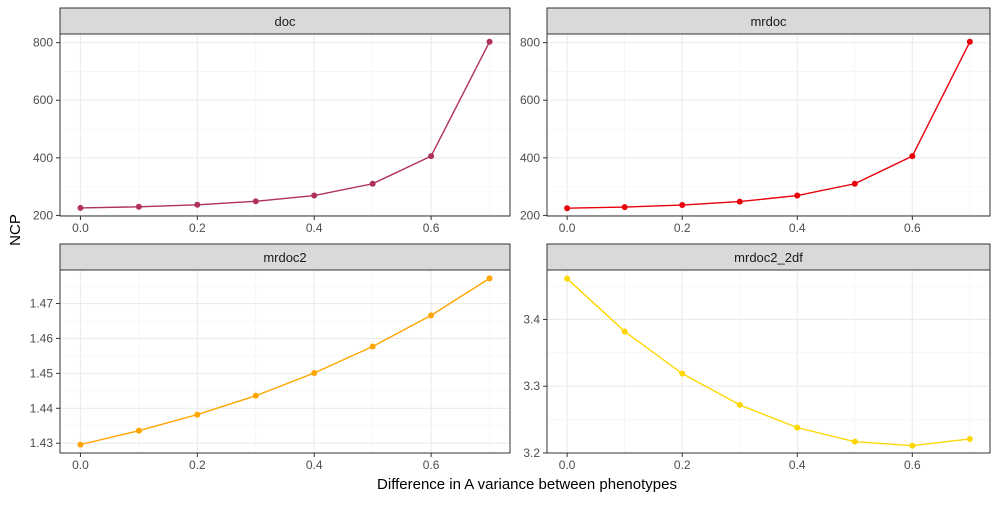 This screenshot has height=505, width=1000. I want to click on y-tick-label: 1.45, so click(42, 373).